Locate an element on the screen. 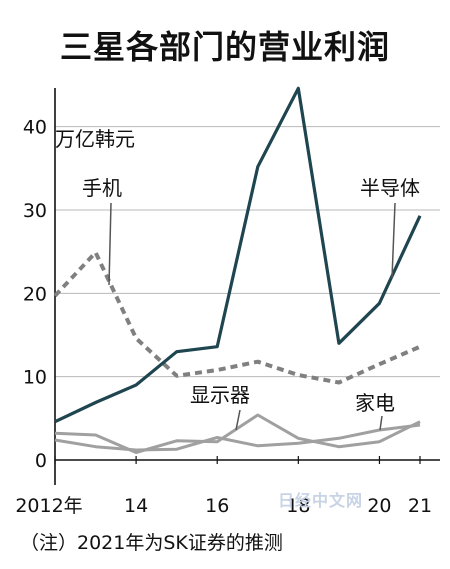  y-tick-label-0: 0 is located at coordinates (41, 461).